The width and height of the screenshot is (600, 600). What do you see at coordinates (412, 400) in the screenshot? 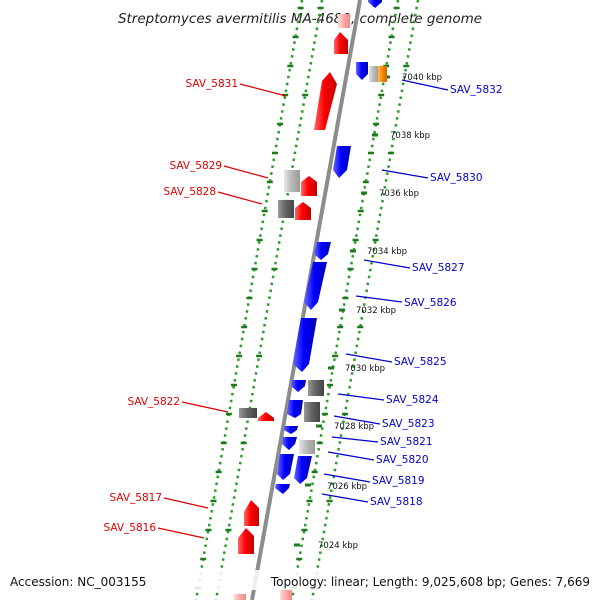
I see `gene-label-sav-5824: SAV_5824` at bounding box center [412, 400].